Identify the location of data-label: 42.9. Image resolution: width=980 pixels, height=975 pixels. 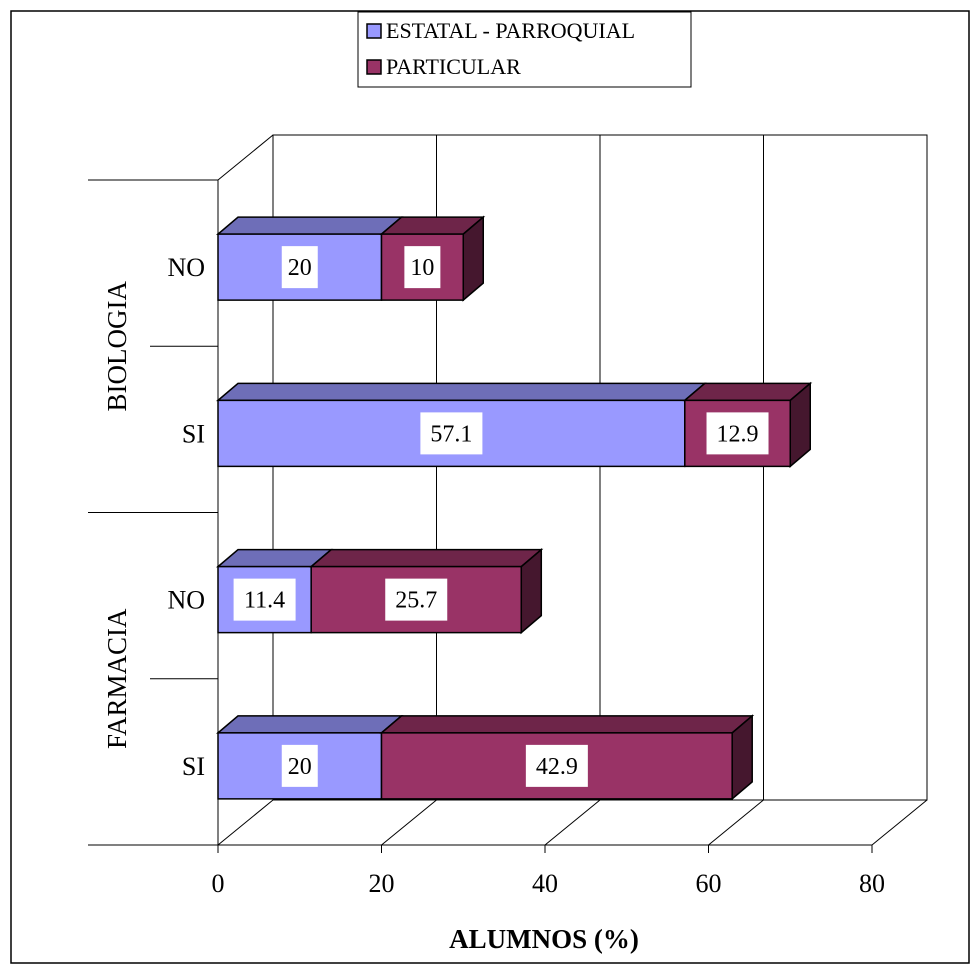
(557, 767).